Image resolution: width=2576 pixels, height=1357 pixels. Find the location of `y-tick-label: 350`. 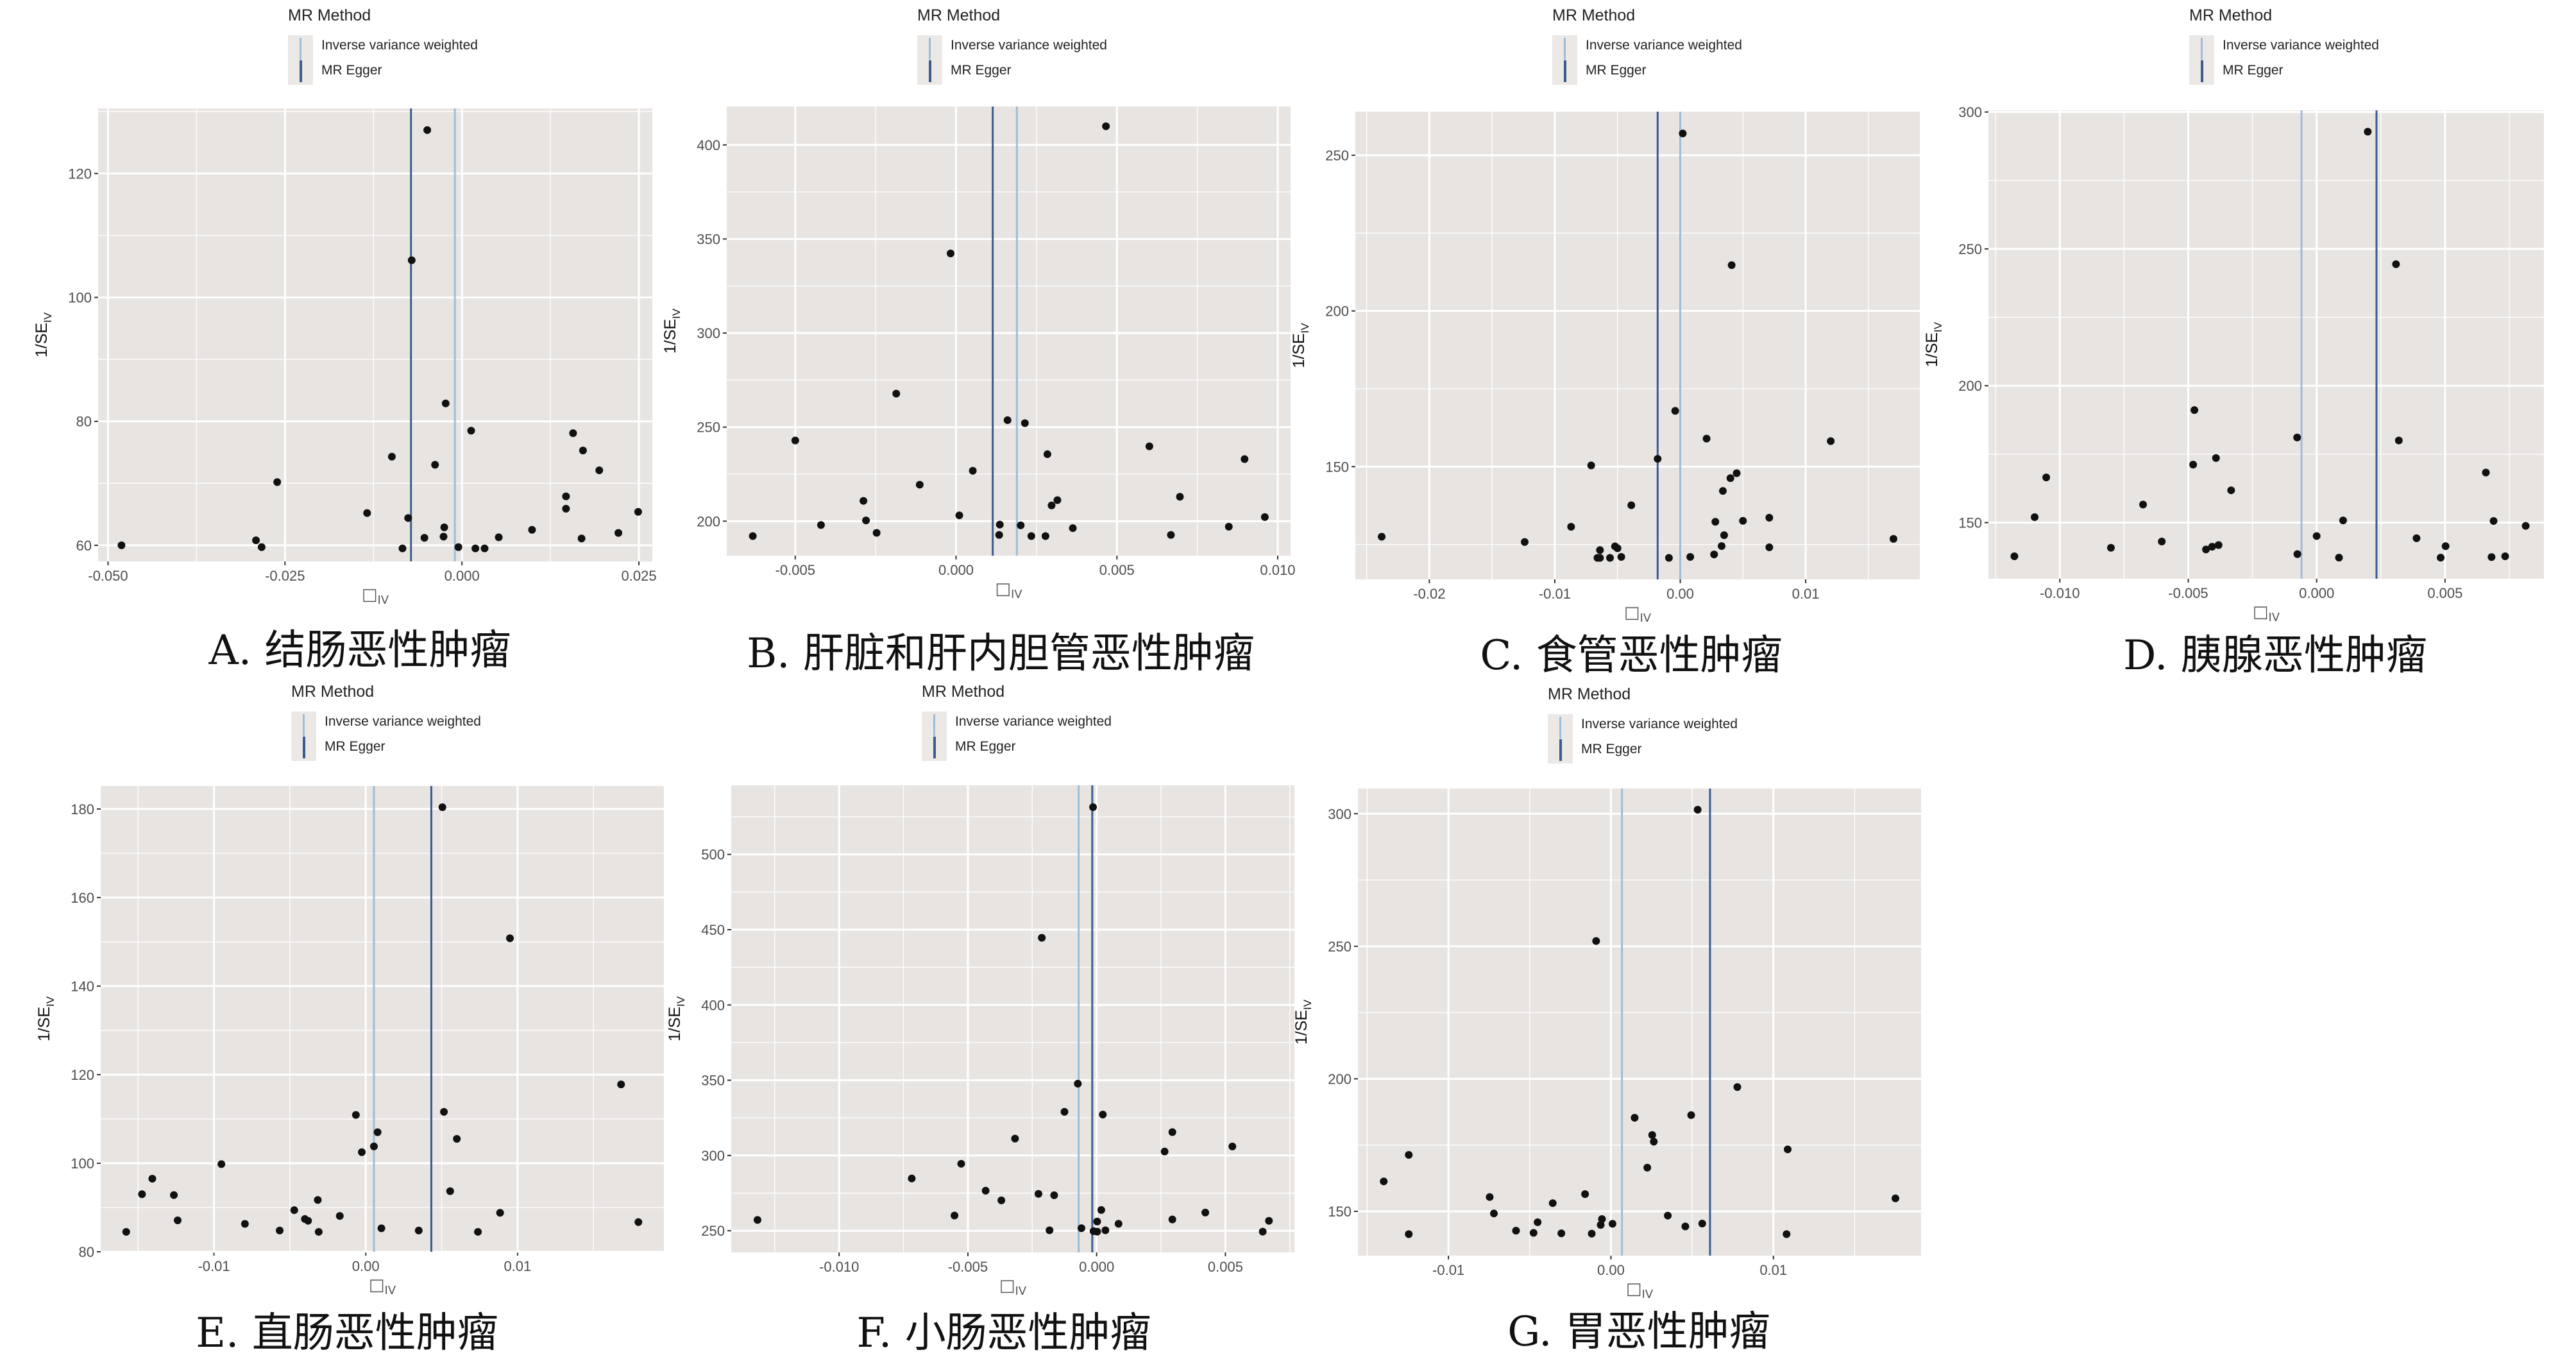

y-tick-label: 350 is located at coordinates (713, 1081).